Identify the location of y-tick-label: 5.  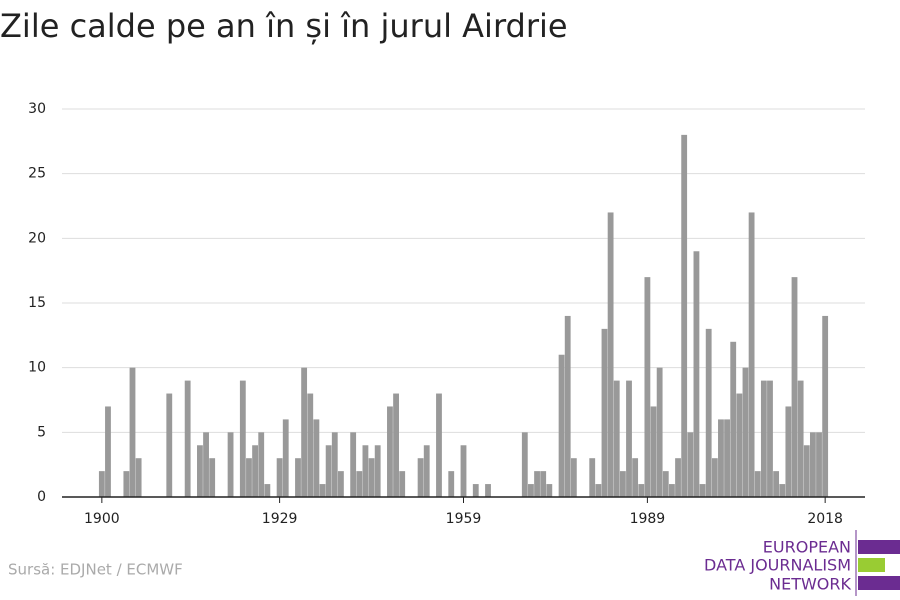
(41, 432).